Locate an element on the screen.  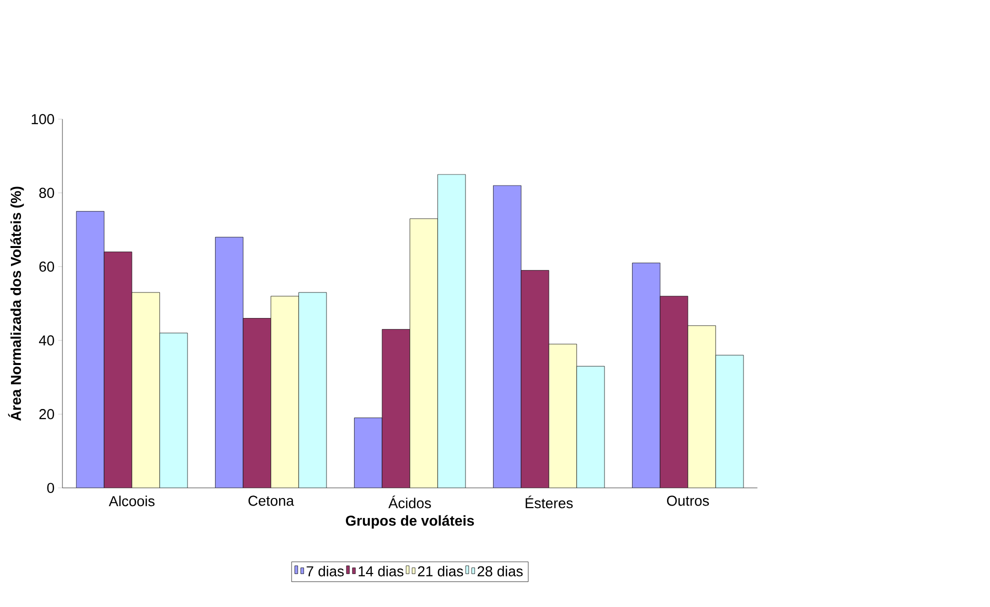
legend-label: 14 dias is located at coordinates (381, 571).